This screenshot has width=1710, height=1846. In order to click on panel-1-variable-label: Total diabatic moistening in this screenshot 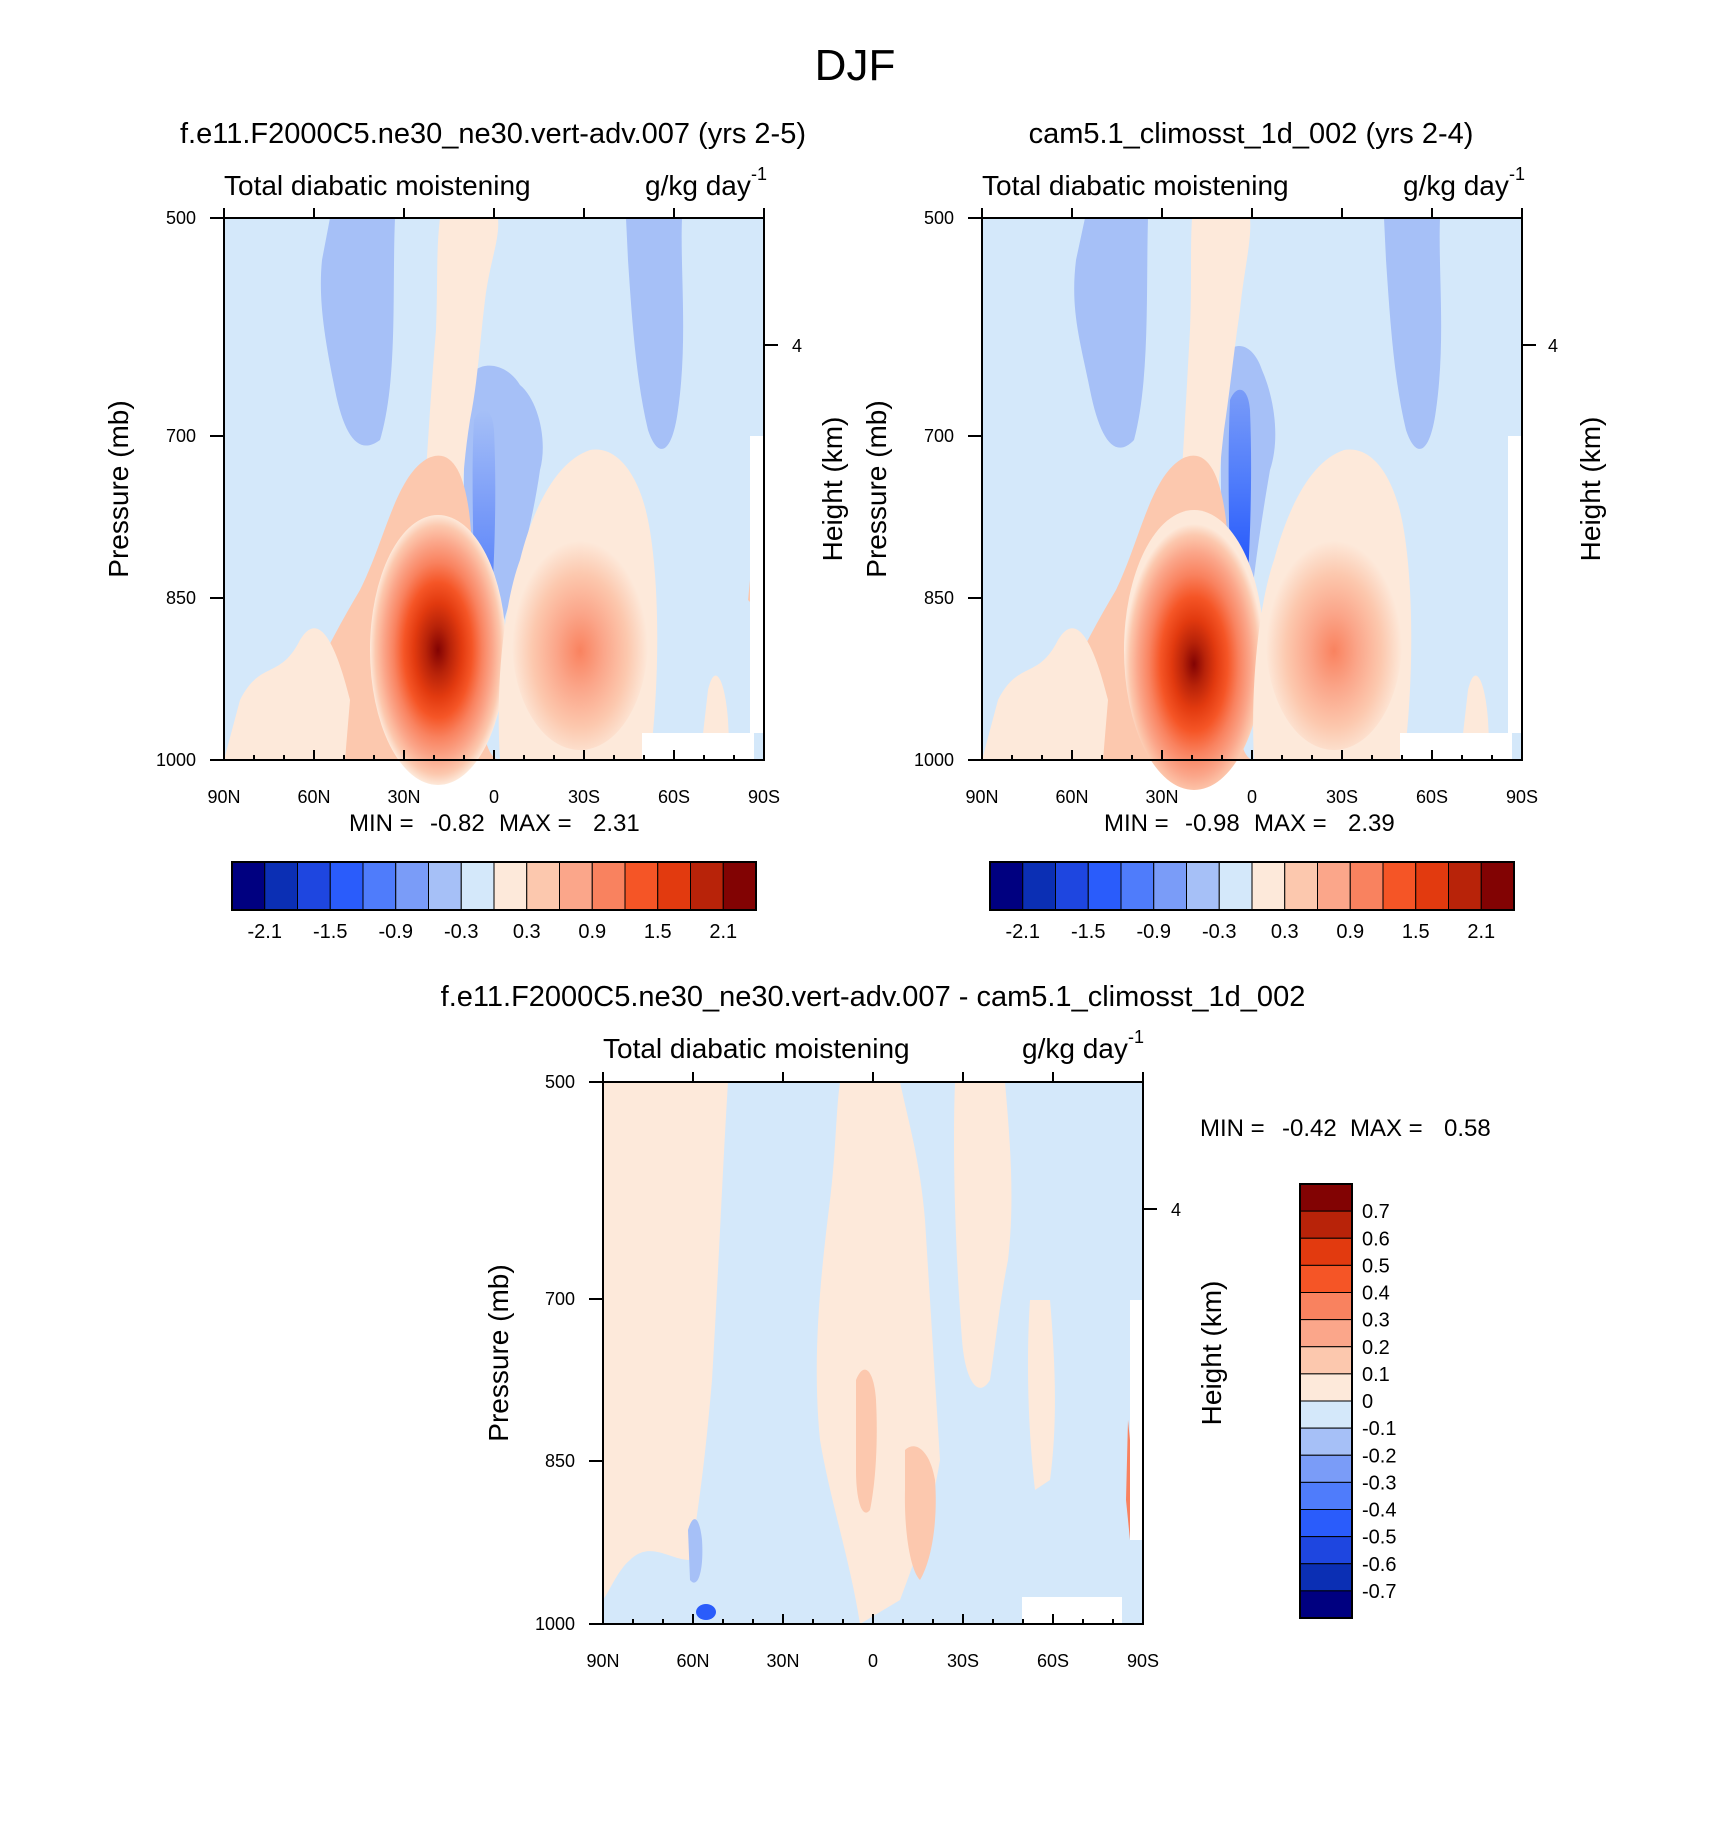, I will do `click(377, 185)`.